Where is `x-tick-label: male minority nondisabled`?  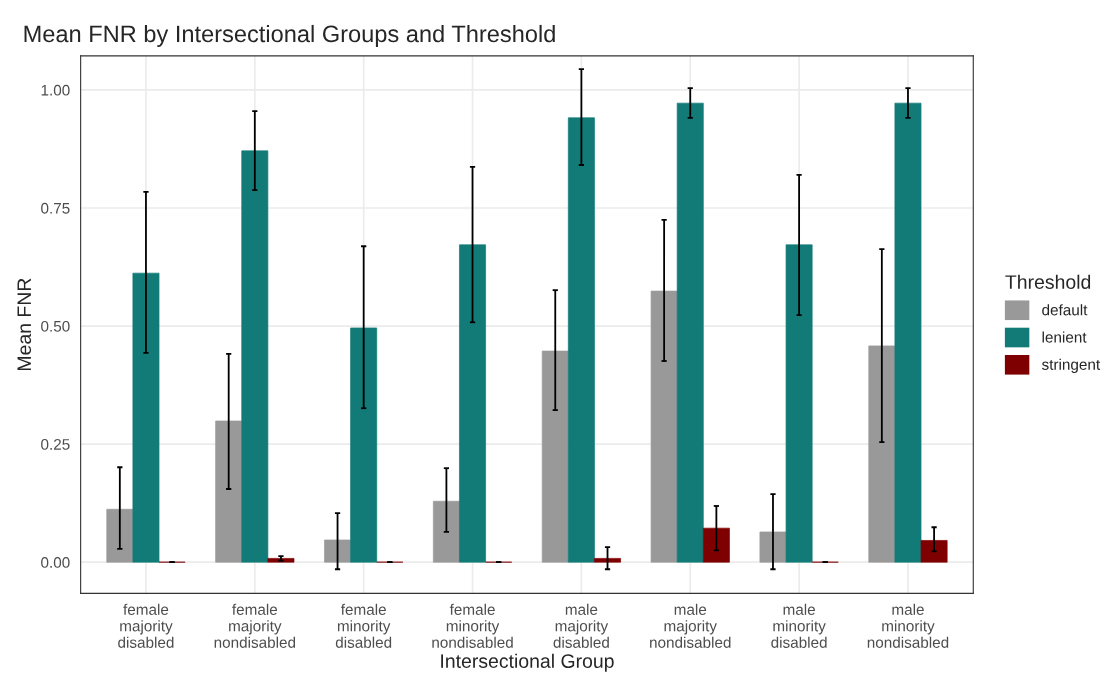
x-tick-label: male minority nondisabled is located at coordinates (908, 625).